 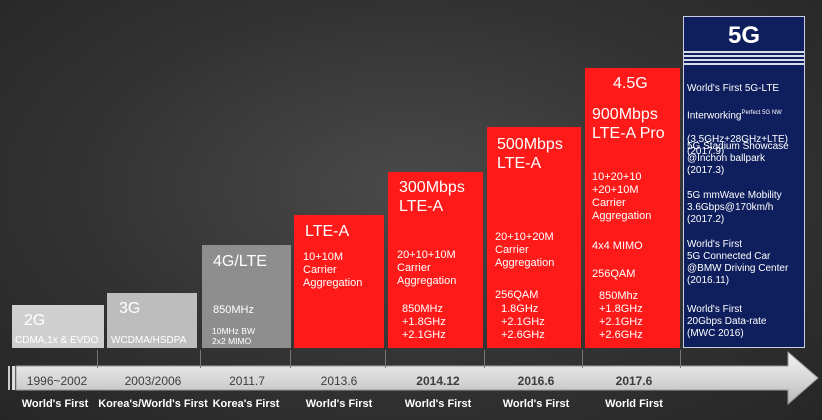 What do you see at coordinates (630, 83) in the screenshot?
I see `block-title: 4.5G` at bounding box center [630, 83].